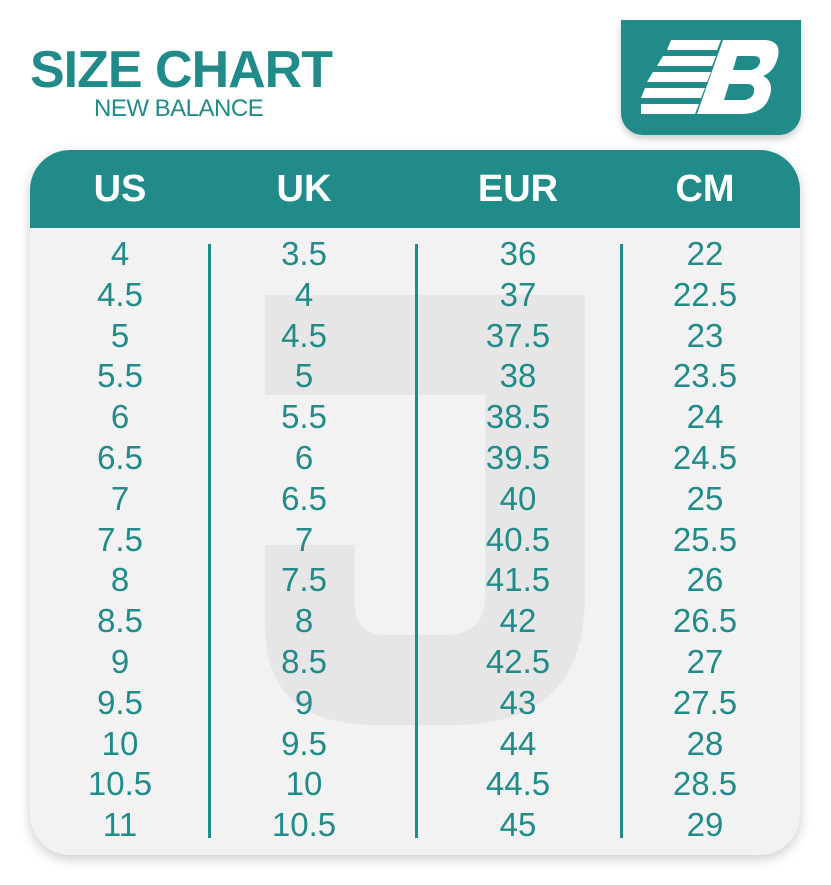 The height and width of the screenshot is (885, 831). I want to click on table-cell-us: 10.5, so click(120, 784).